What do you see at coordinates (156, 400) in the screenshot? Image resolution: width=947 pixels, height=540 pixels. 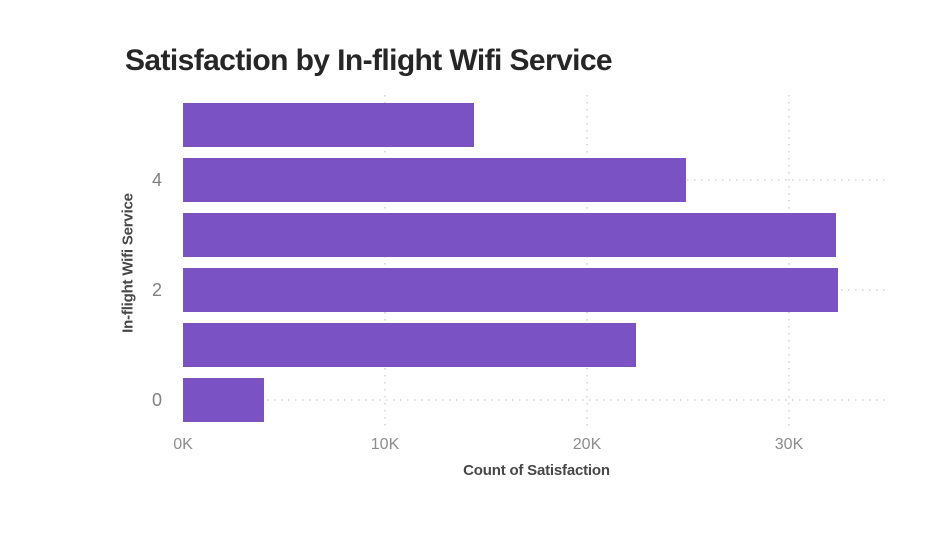 I see `y-tick-label-0: 0` at bounding box center [156, 400].